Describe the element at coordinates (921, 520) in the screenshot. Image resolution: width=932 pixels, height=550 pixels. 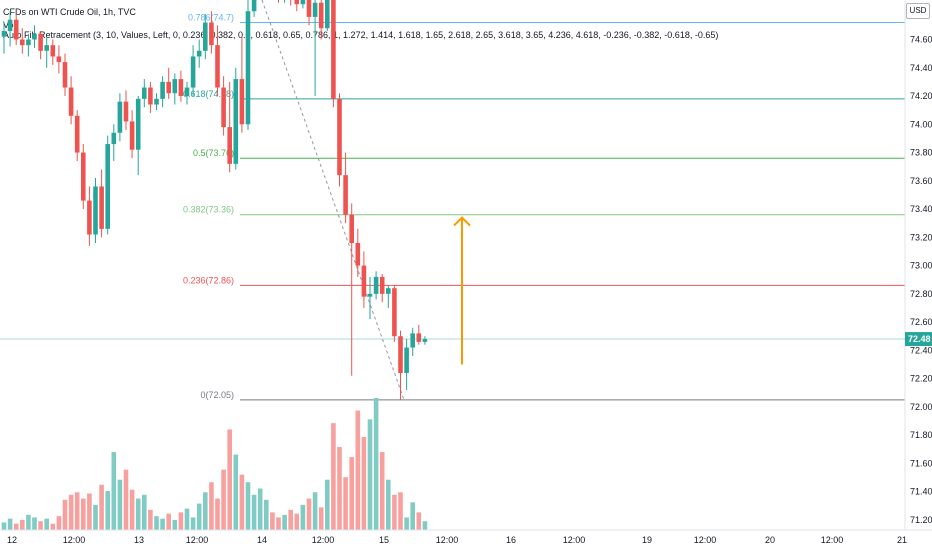
I see `price-tick-label: 71.20` at that location.